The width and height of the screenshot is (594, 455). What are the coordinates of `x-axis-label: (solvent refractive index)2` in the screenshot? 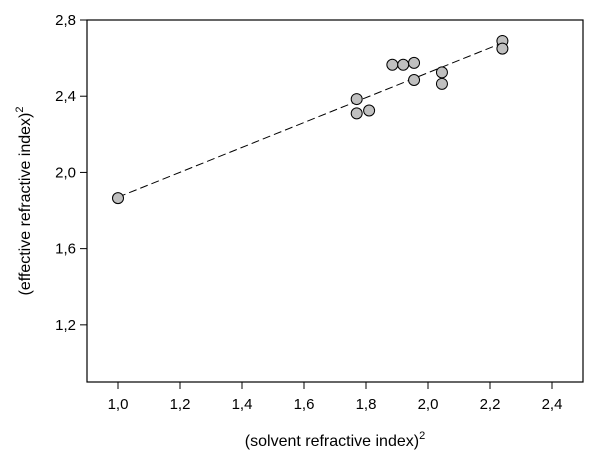 It's located at (335, 440).